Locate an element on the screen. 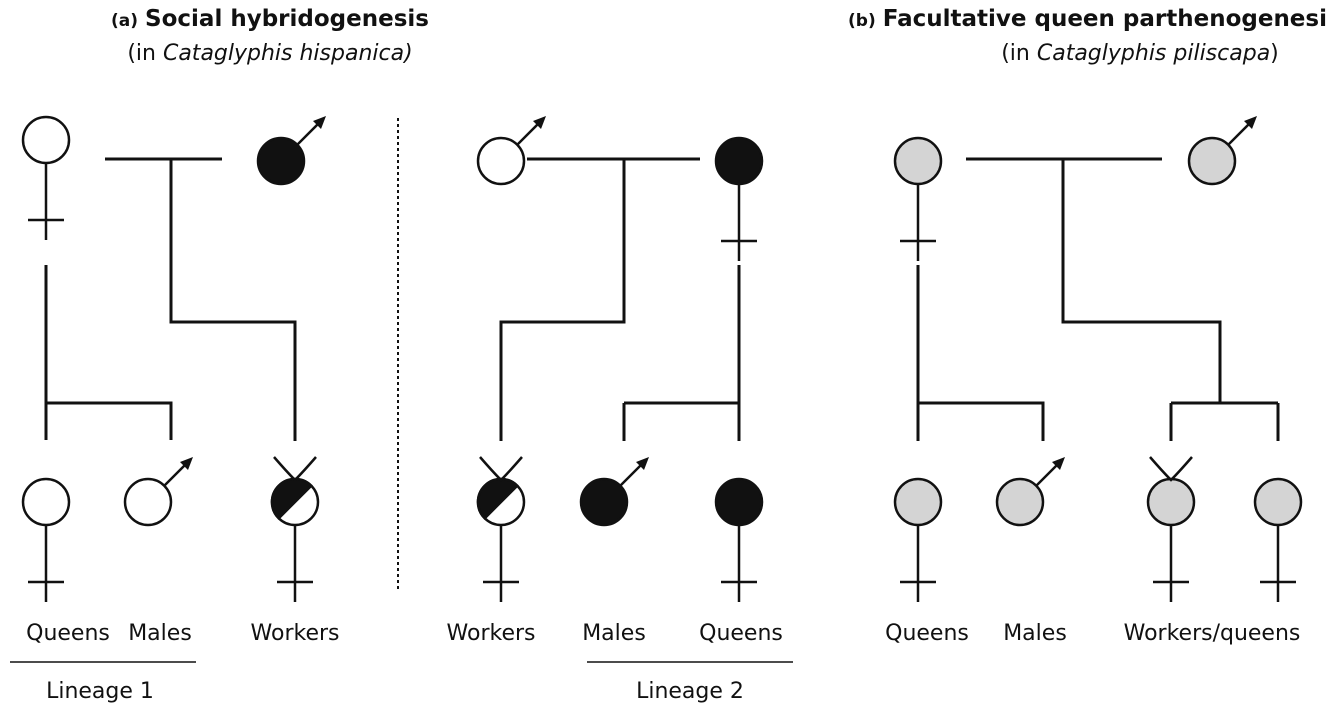  panel-title: (a) Social hybridogenesis is located at coordinates (270, 19).